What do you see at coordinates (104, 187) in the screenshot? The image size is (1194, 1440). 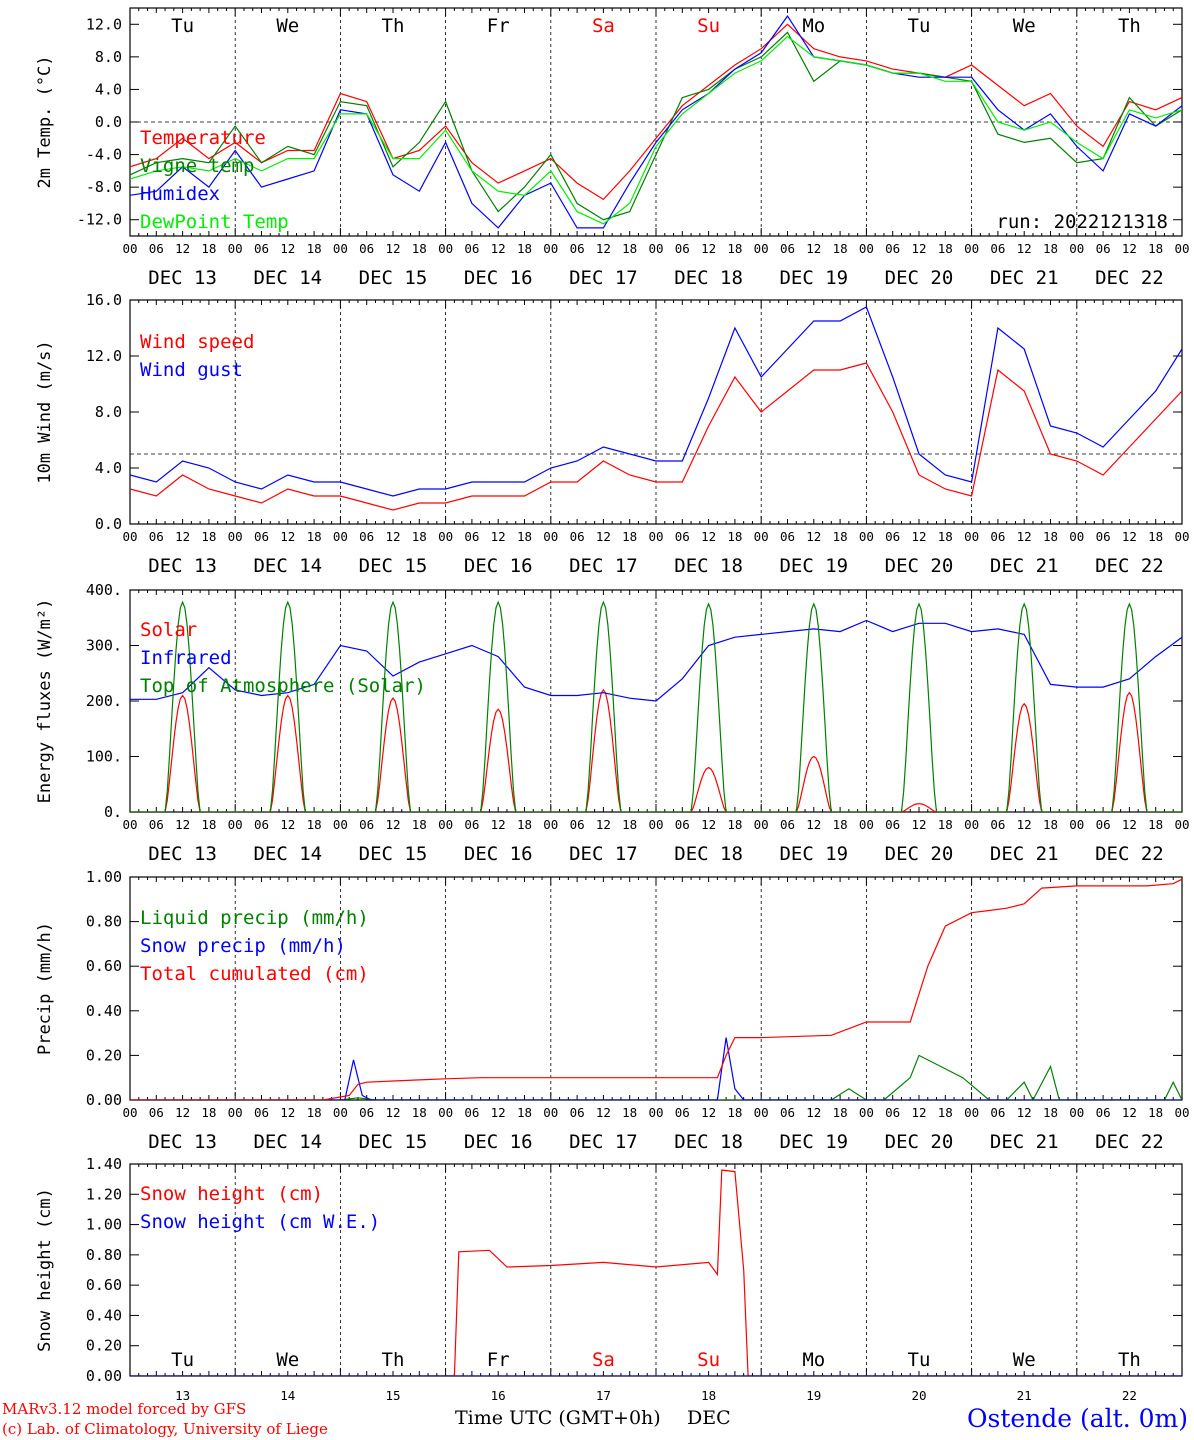 I see `y-tick-label: -8.0` at bounding box center [104, 187].